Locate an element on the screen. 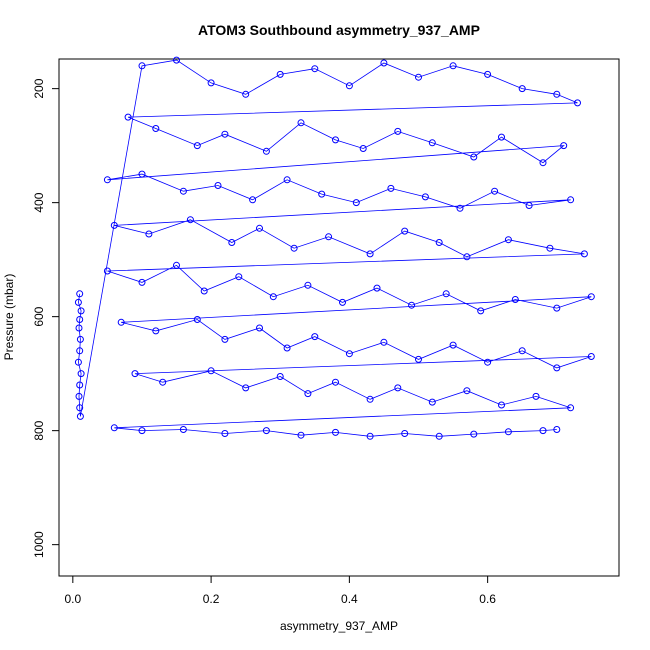 The image size is (650, 650). y-axis: 200 400 600 800 1000 is located at coordinates (46, 318).